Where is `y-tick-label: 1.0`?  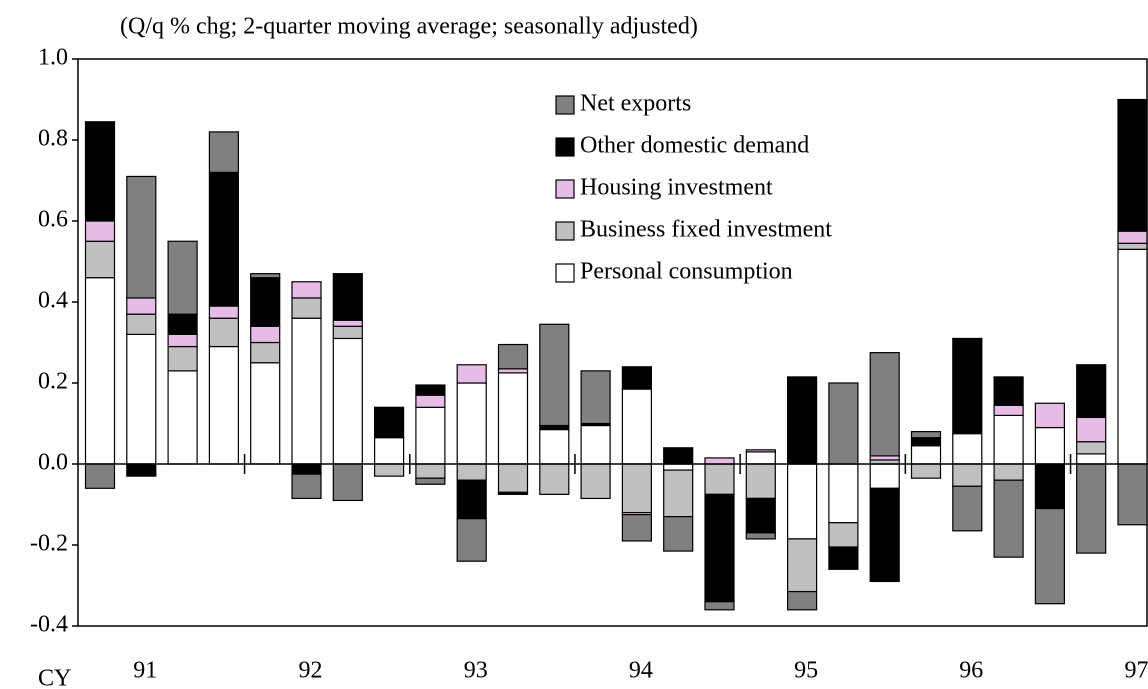
y-tick-label: 1.0 is located at coordinates (53, 58).